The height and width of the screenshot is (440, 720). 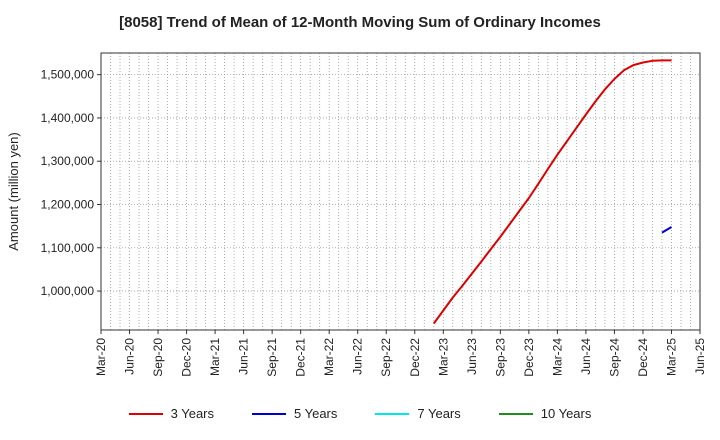 I want to click on x-tick-label: Mar-21, so click(x=215, y=357).